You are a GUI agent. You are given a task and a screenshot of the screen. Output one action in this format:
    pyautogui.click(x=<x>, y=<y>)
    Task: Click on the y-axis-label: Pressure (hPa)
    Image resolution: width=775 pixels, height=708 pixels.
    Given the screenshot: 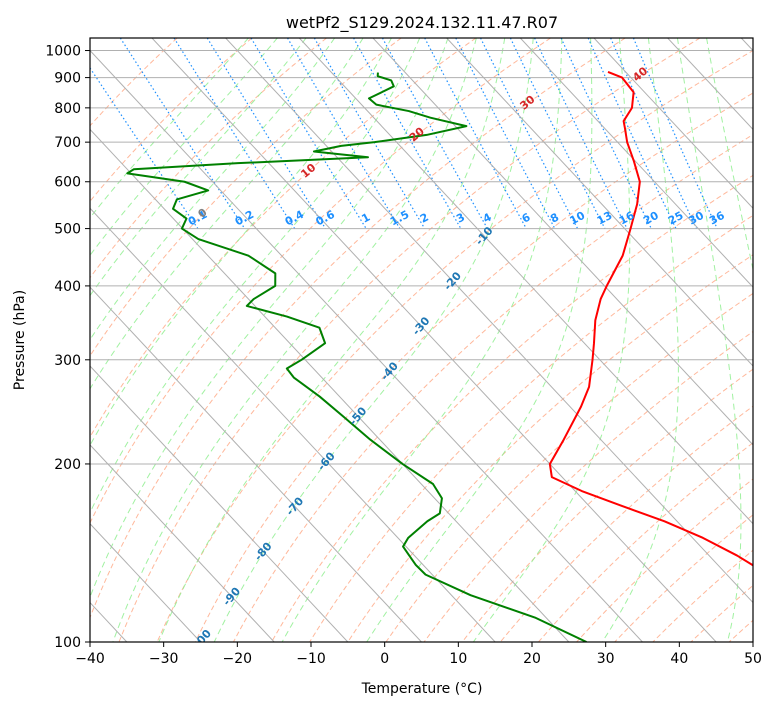 What is the action you would take?
    pyautogui.click(x=20, y=340)
    